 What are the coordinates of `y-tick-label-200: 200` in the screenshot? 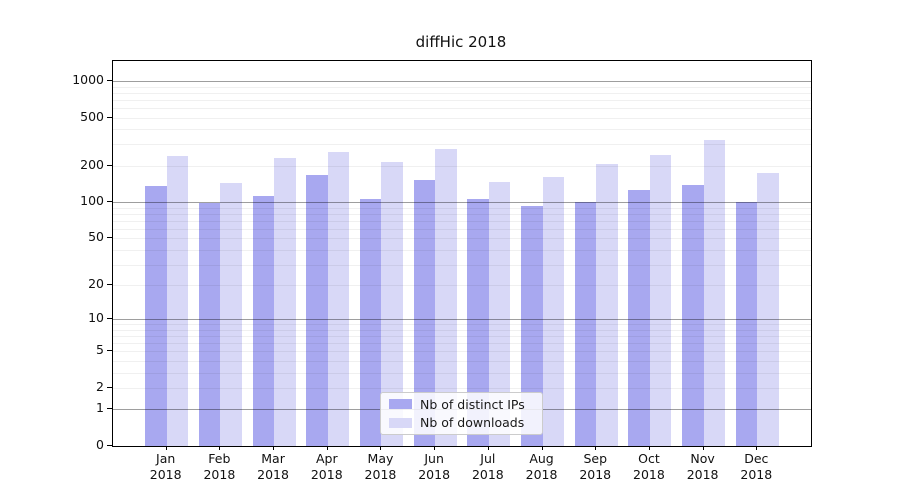 It's located at (92, 164).